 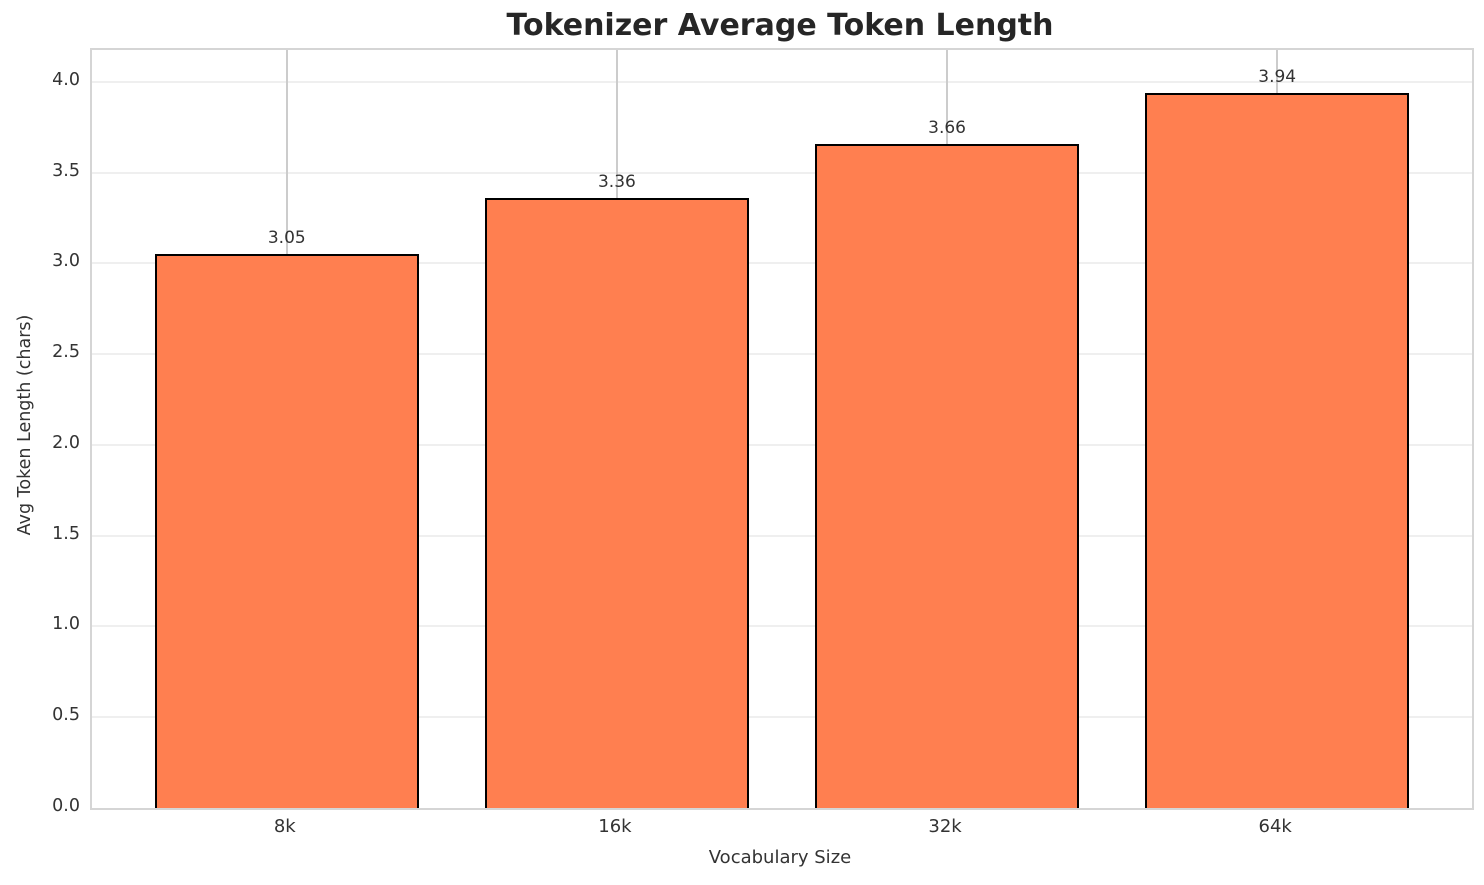 What do you see at coordinates (66, 715) in the screenshot?
I see `y-tick-label: 0.5` at bounding box center [66, 715].